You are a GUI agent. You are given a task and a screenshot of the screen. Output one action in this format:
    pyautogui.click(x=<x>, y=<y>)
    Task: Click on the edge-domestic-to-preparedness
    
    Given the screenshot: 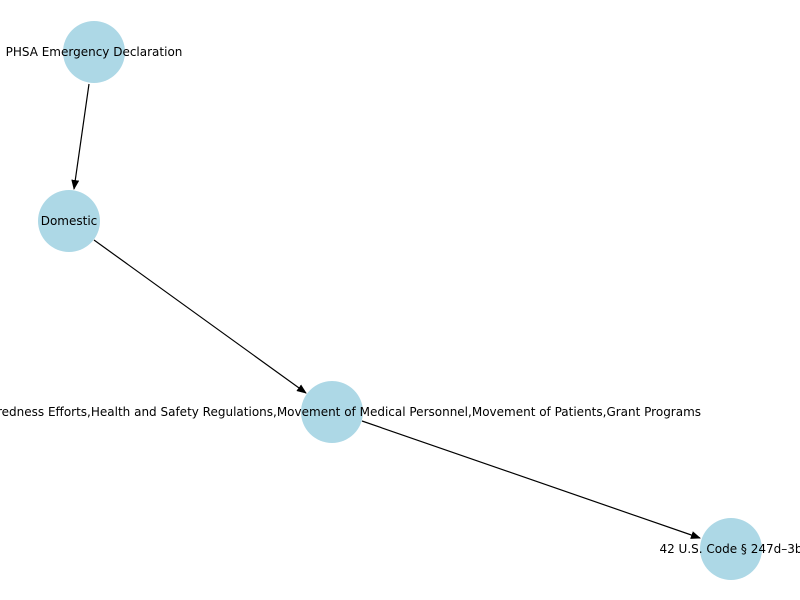 What is the action you would take?
    pyautogui.click(x=200, y=316)
    